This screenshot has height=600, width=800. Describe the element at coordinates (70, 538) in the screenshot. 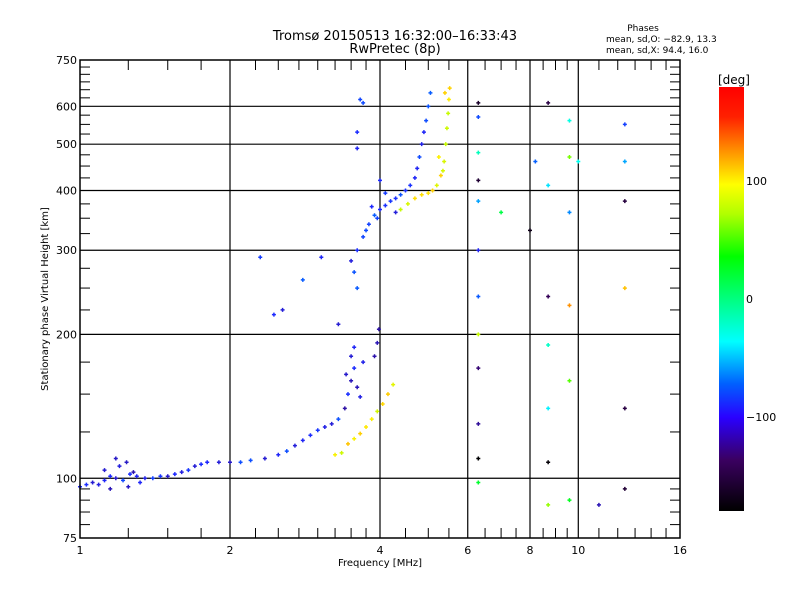

I see `y-tick-label: 75` at that location.